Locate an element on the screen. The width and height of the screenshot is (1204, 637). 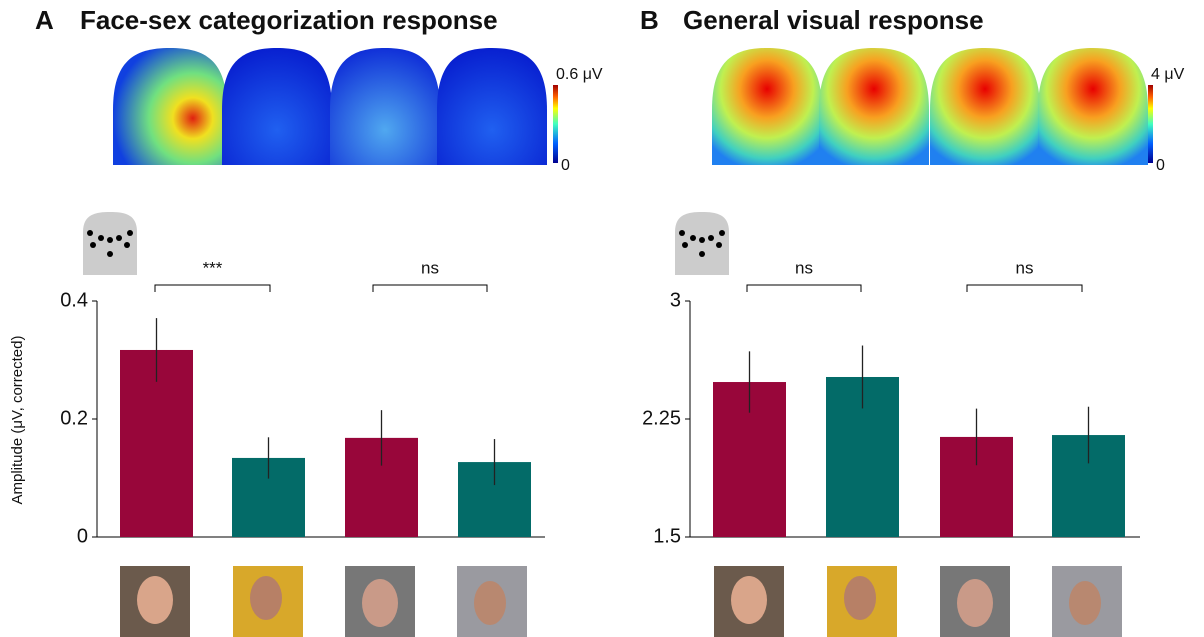
chart-title: General visual response is located at coordinates (833, 20).